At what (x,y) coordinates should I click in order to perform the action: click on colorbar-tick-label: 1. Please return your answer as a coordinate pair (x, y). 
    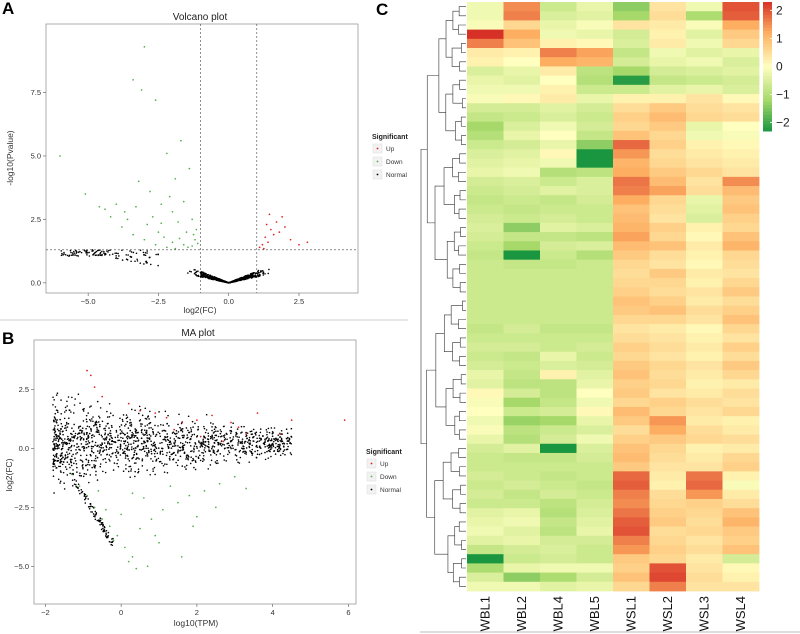
    Looking at the image, I should click on (779, 38).